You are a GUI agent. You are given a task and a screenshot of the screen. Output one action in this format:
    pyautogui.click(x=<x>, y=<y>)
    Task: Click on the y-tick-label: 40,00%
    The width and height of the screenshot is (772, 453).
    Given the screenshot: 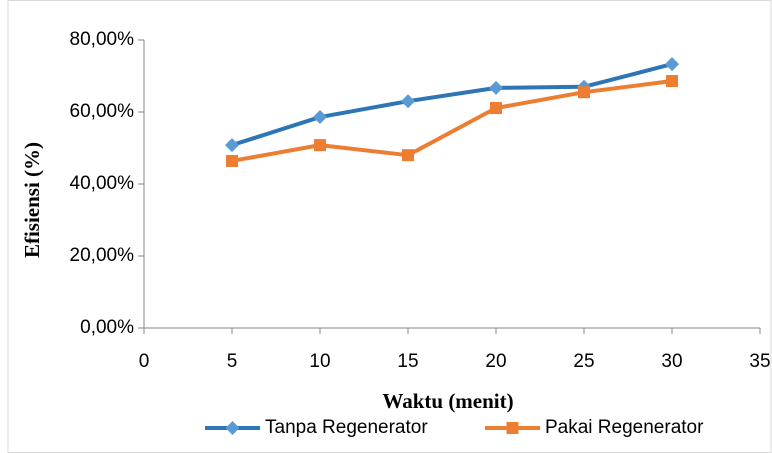 What is the action you would take?
    pyautogui.click(x=102, y=183)
    